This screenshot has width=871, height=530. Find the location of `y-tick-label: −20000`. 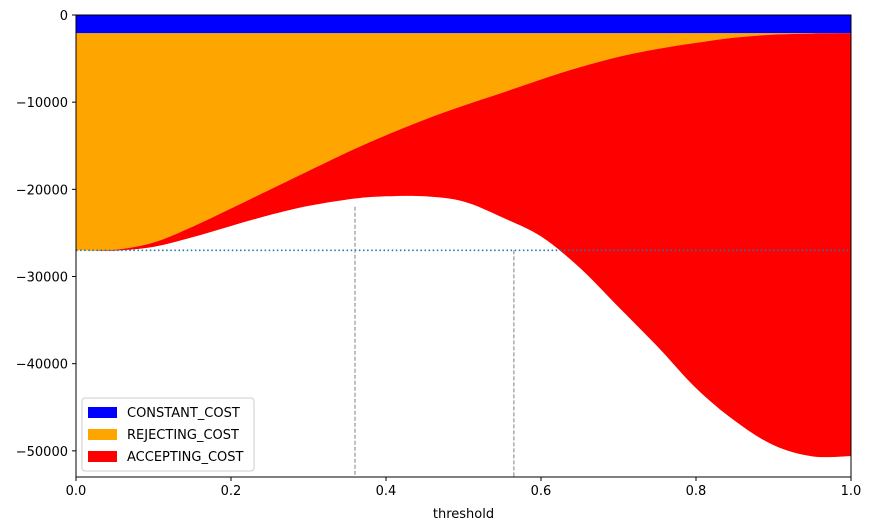

y-tick-label: −20000 is located at coordinates (42, 190).